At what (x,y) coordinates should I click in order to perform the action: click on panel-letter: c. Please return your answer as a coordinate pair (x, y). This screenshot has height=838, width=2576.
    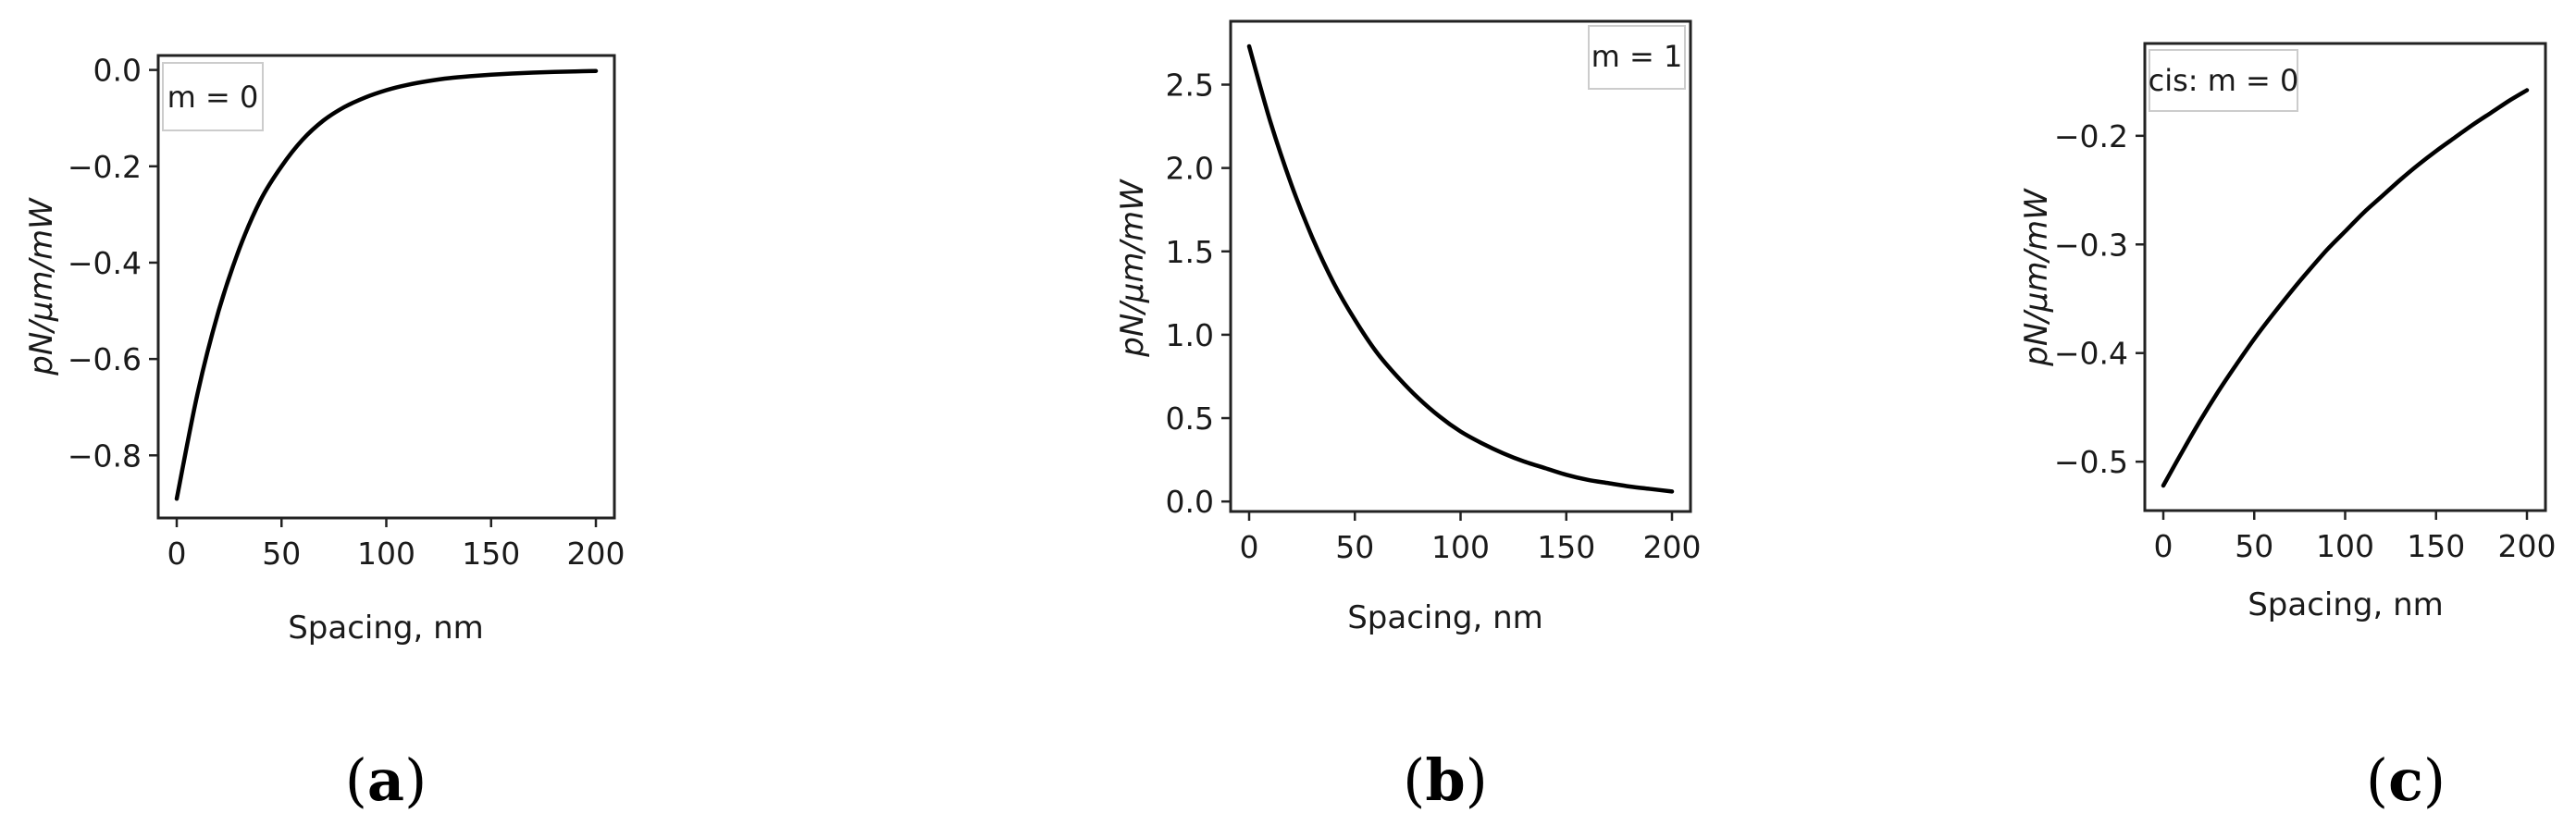
    Looking at the image, I should click on (2406, 780).